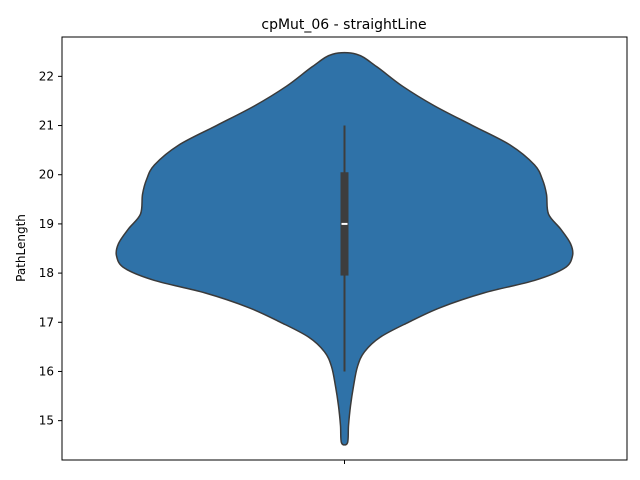 The width and height of the screenshot is (640, 480). What do you see at coordinates (46, 126) in the screenshot?
I see `y-tick-label-21: 21` at bounding box center [46, 126].